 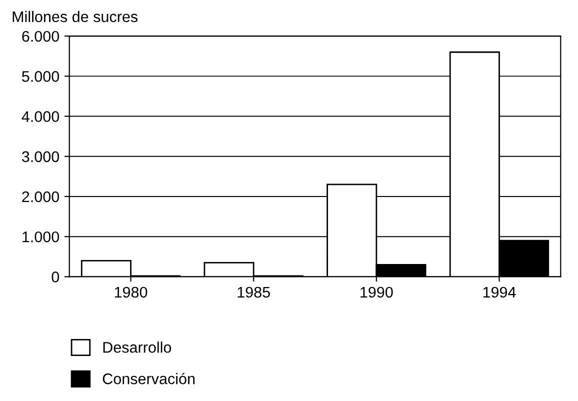 I want to click on x-tick-label: 1990, so click(x=376, y=292).